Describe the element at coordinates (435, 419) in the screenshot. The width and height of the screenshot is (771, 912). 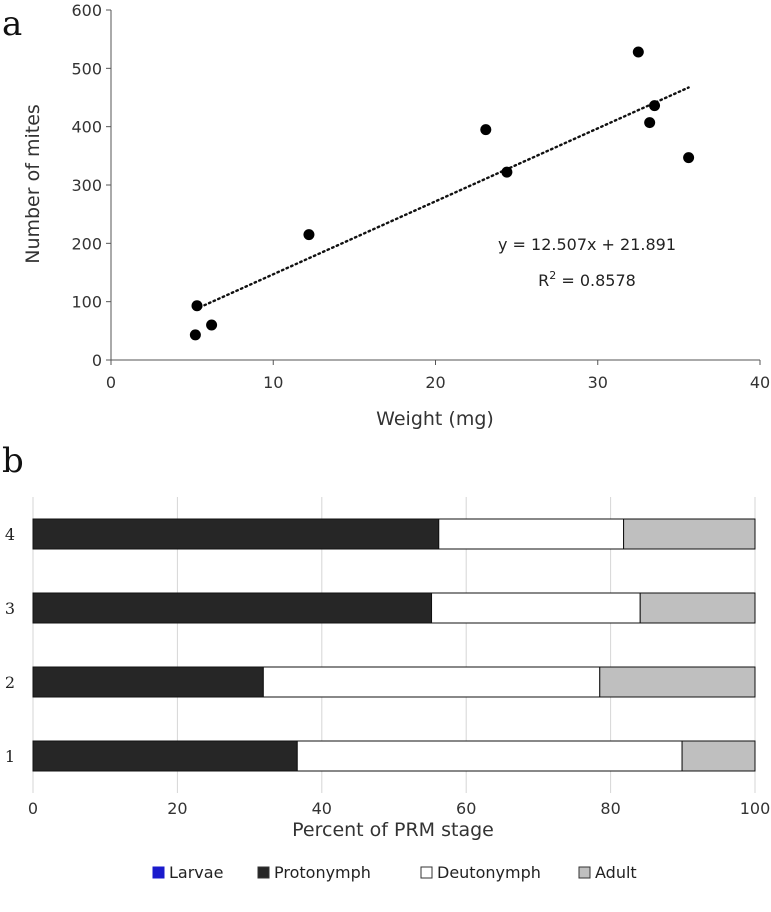
I see `x-axis-title: Weight (mg)` at that location.